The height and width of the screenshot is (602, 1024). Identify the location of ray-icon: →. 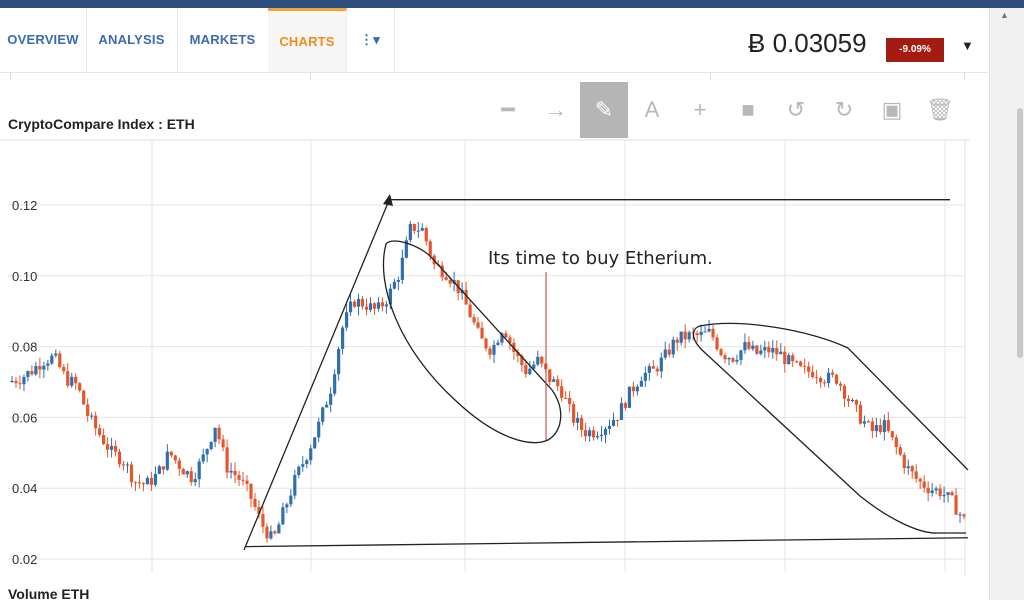
(556, 109).